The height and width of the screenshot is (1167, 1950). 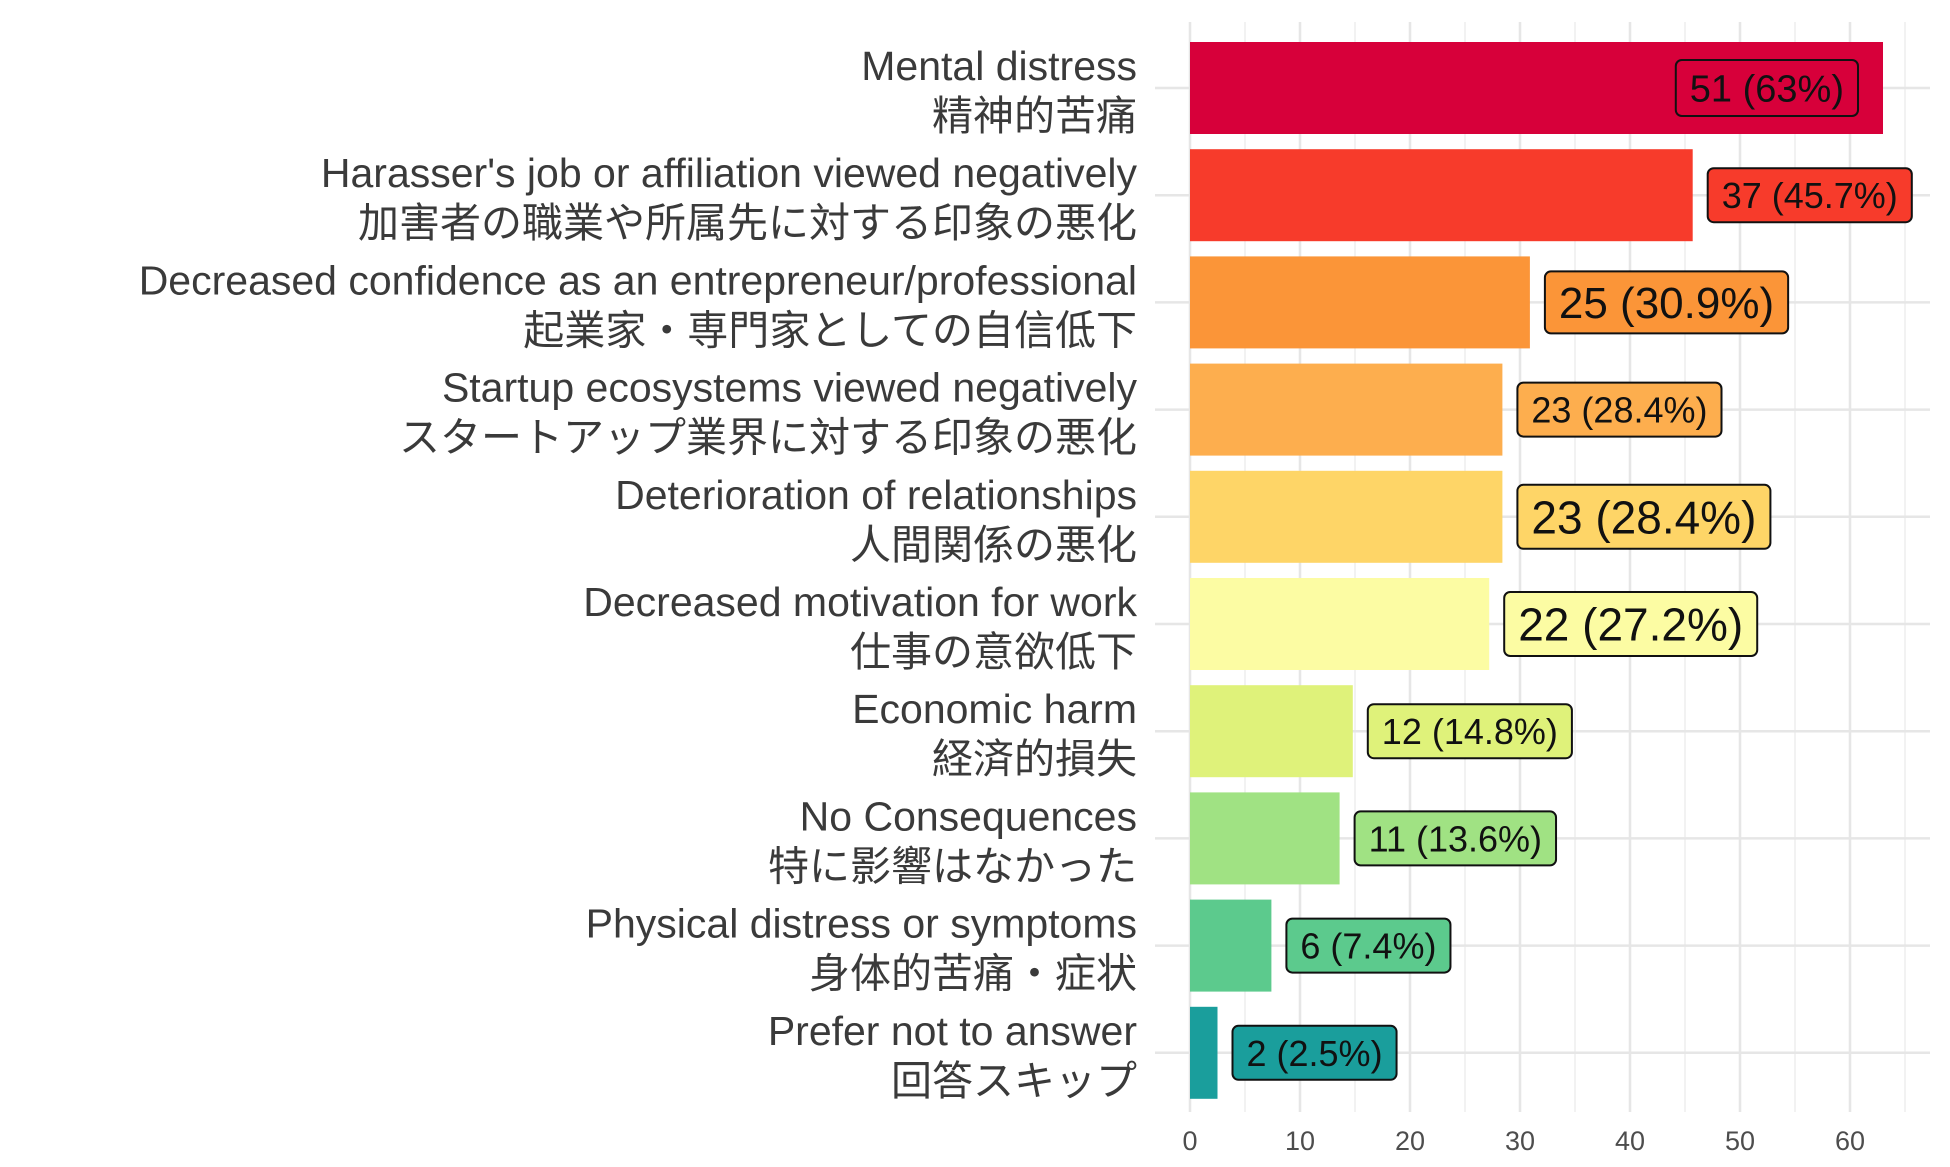 I want to click on category-label-en-6: Decreased motivation for work, so click(x=860, y=602).